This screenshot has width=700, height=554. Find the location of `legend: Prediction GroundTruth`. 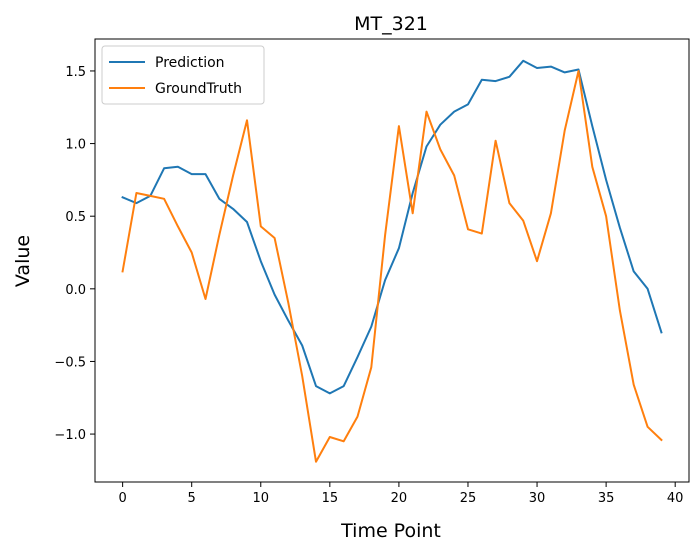

legend: Prediction GroundTruth is located at coordinates (183, 75).